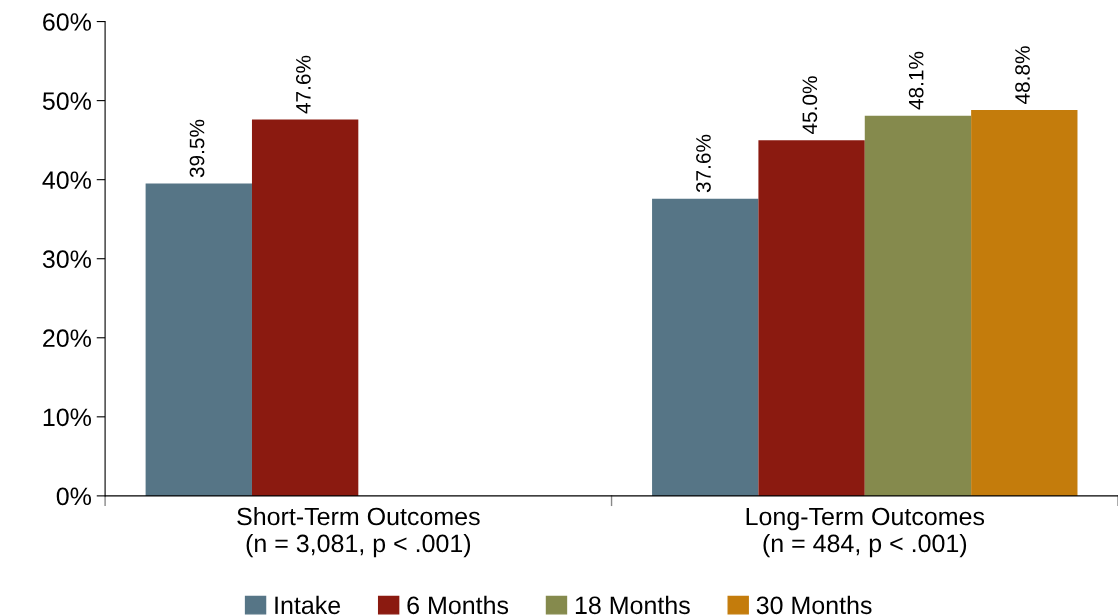 This screenshot has width=1118, height=616. I want to click on text: 47.6%, so click(303, 84).